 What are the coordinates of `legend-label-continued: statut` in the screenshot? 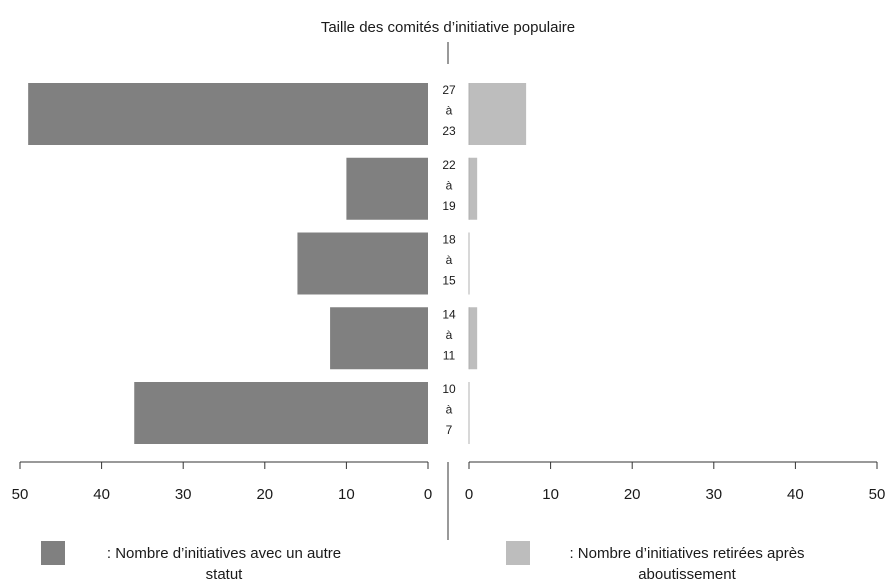 It's located at (225, 574).